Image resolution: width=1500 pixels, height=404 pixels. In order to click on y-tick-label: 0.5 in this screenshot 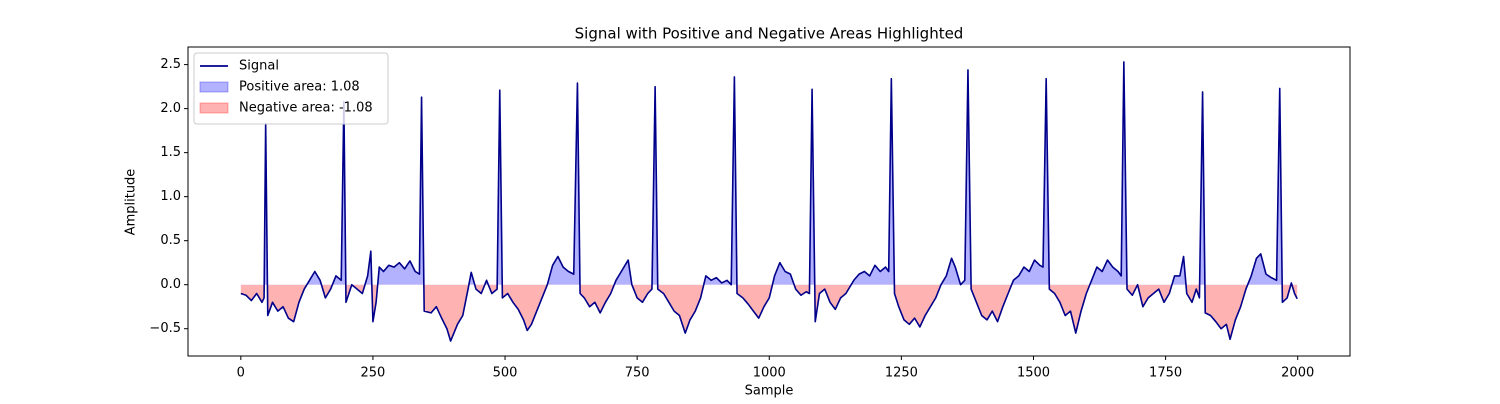, I will do `click(170, 240)`.